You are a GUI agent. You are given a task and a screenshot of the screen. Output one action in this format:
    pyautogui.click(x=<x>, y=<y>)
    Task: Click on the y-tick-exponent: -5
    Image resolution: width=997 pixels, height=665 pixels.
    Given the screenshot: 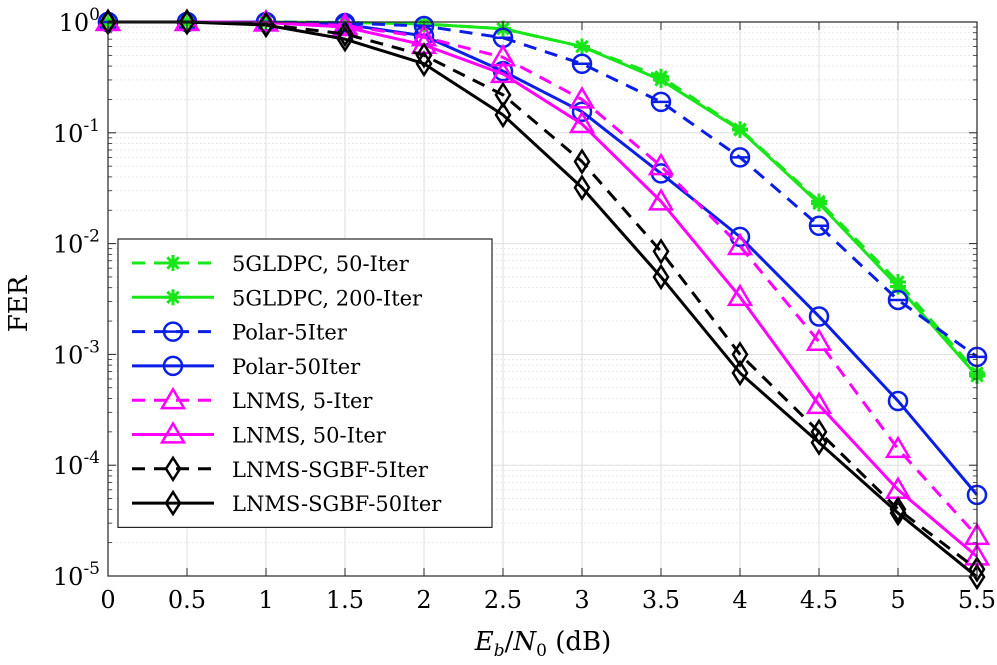 What is the action you would take?
    pyautogui.click(x=91, y=569)
    